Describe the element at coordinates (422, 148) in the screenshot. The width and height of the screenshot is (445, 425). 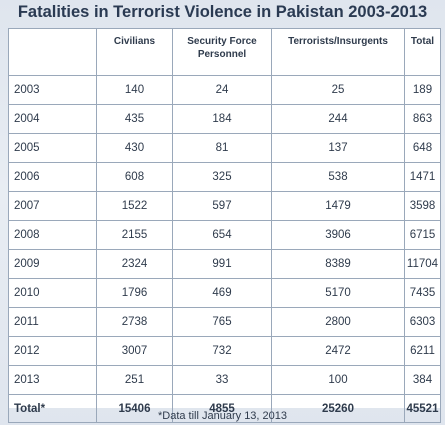
I see `total-cell: 648` at that location.